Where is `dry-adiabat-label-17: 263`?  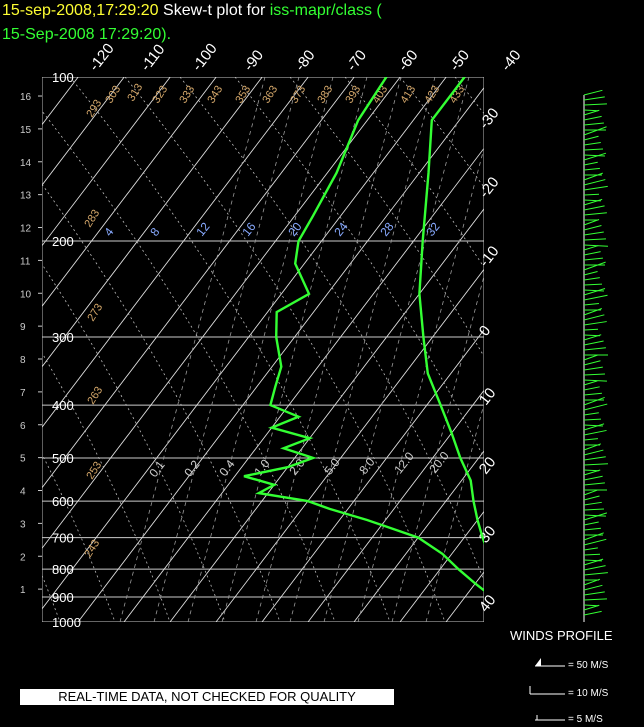 dry-adiabat-label-17: 263 is located at coordinates (95, 396).